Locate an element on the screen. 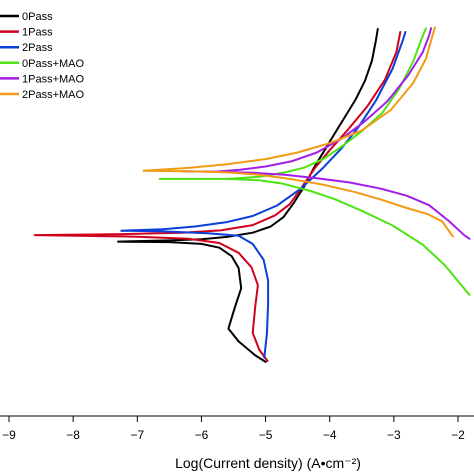 This screenshot has height=474, width=474. x-tick-label: −9 is located at coordinates (9, 435).